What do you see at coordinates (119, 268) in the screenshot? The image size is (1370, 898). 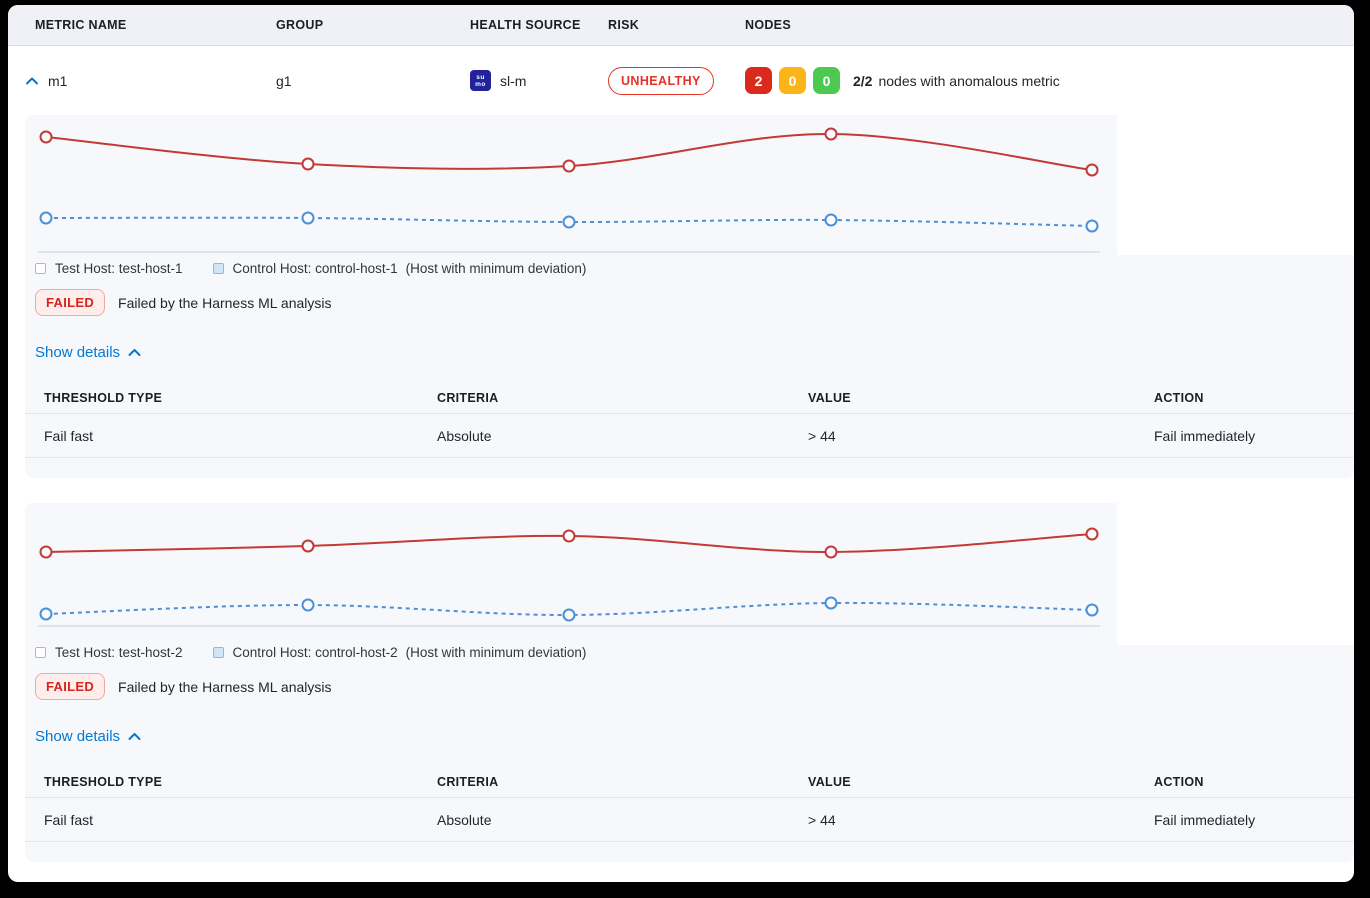 I see `test-host-legend-label: Test Host: test-host-1` at bounding box center [119, 268].